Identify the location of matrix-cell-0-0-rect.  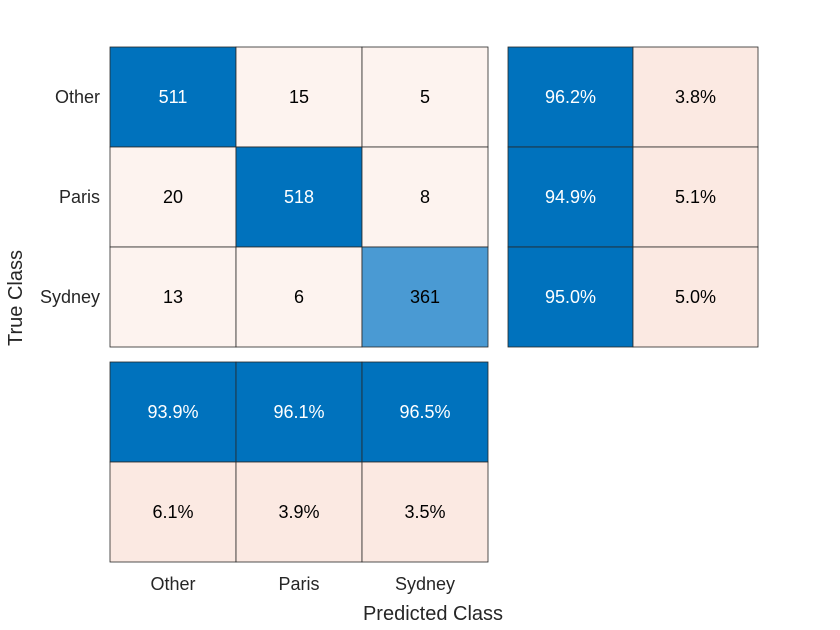
(173, 97).